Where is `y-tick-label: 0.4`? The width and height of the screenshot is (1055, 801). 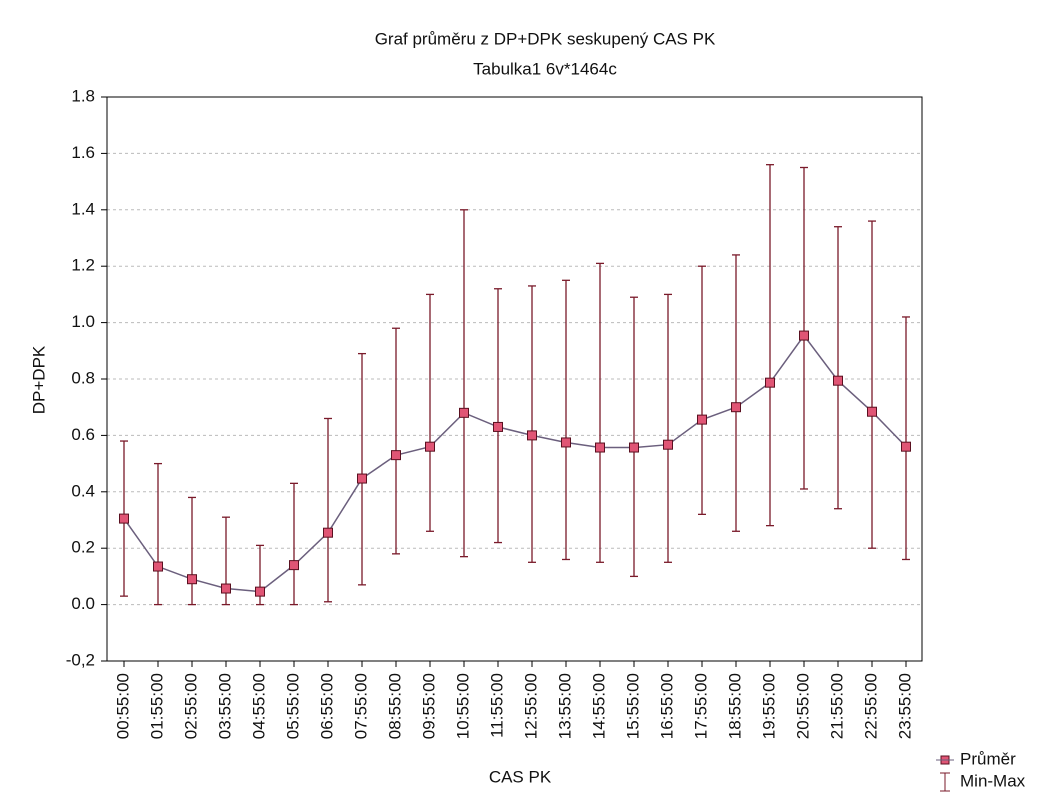
y-tick-label: 0.4 is located at coordinates (83, 490).